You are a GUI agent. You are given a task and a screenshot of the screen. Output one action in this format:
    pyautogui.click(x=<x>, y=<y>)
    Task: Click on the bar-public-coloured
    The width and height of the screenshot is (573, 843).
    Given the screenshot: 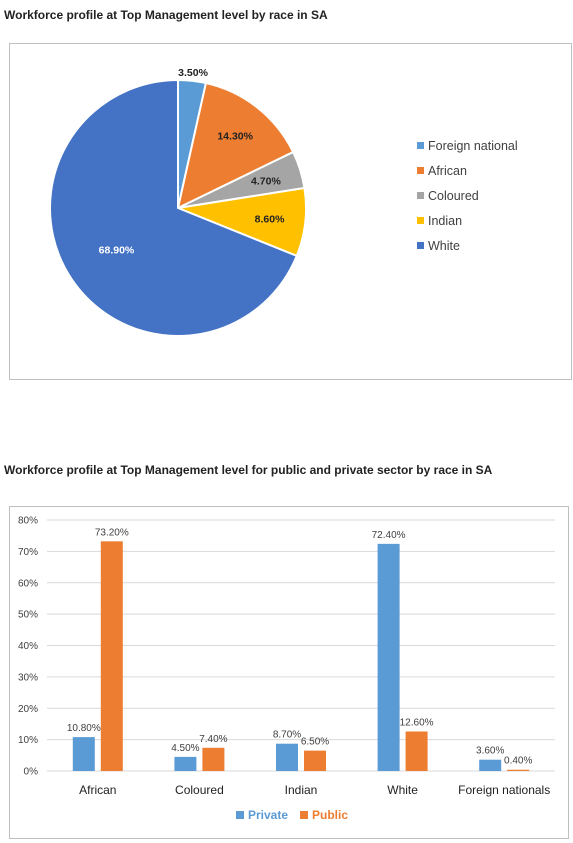 What is the action you would take?
    pyautogui.click(x=213, y=759)
    